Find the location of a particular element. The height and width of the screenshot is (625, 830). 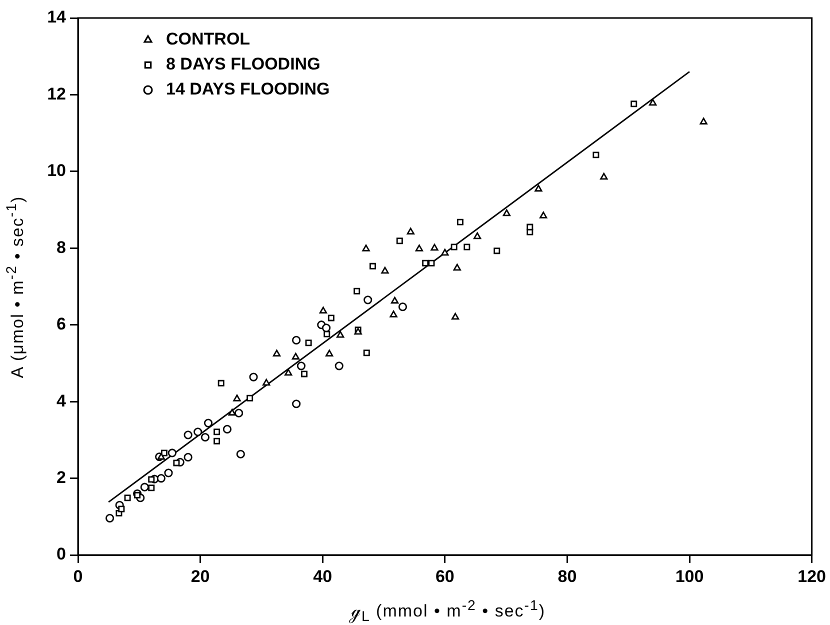

y-tick-label: 2 is located at coordinates (61, 477).